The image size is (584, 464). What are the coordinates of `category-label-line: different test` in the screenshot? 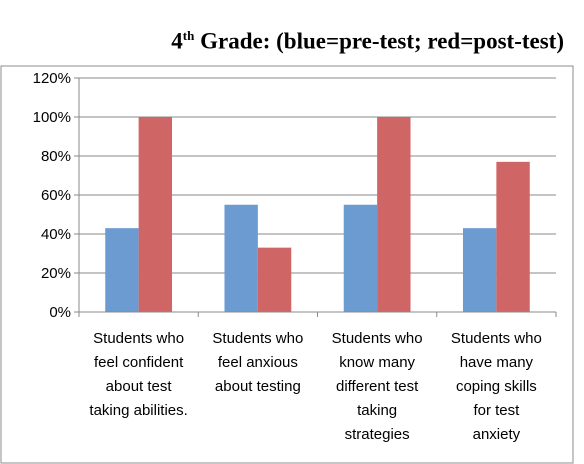 It's located at (377, 386).